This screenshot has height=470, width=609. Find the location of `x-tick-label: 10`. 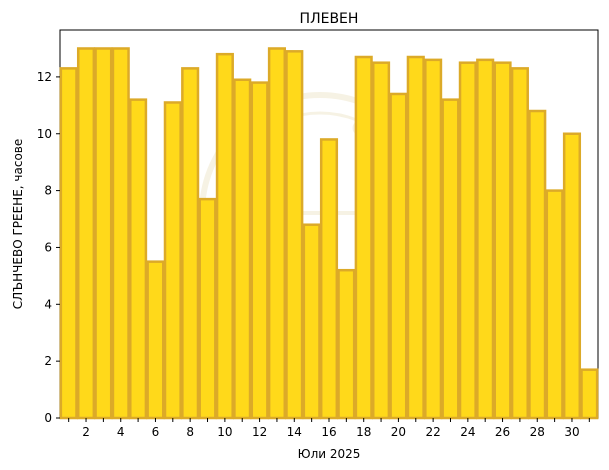

x-tick-label: 10 is located at coordinates (224, 432).